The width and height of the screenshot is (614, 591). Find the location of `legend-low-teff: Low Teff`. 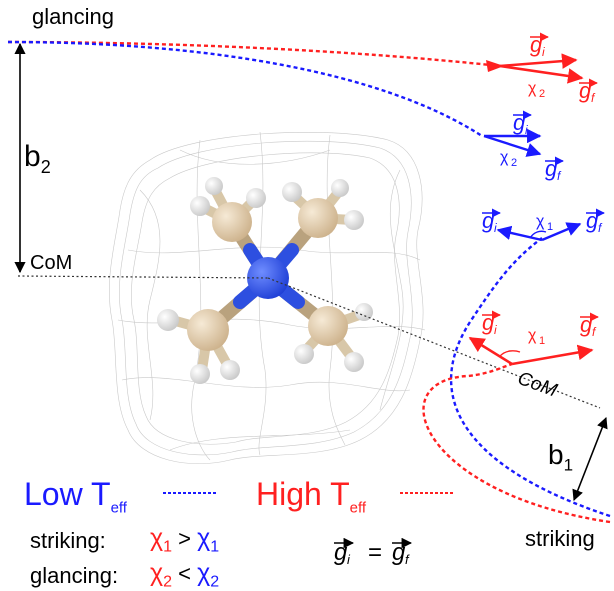

legend-low-teff: Low Teff is located at coordinates (75, 496).